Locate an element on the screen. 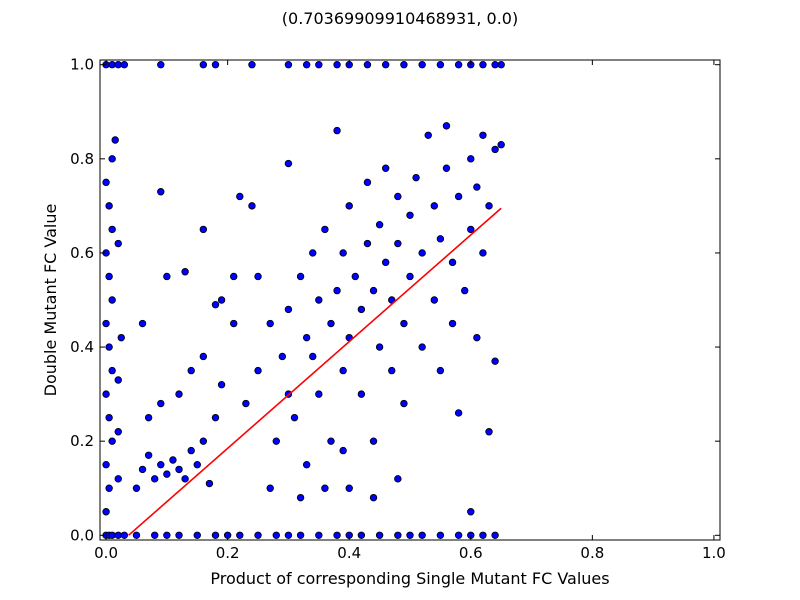  y-tick-label: 0.4 is located at coordinates (82, 347).